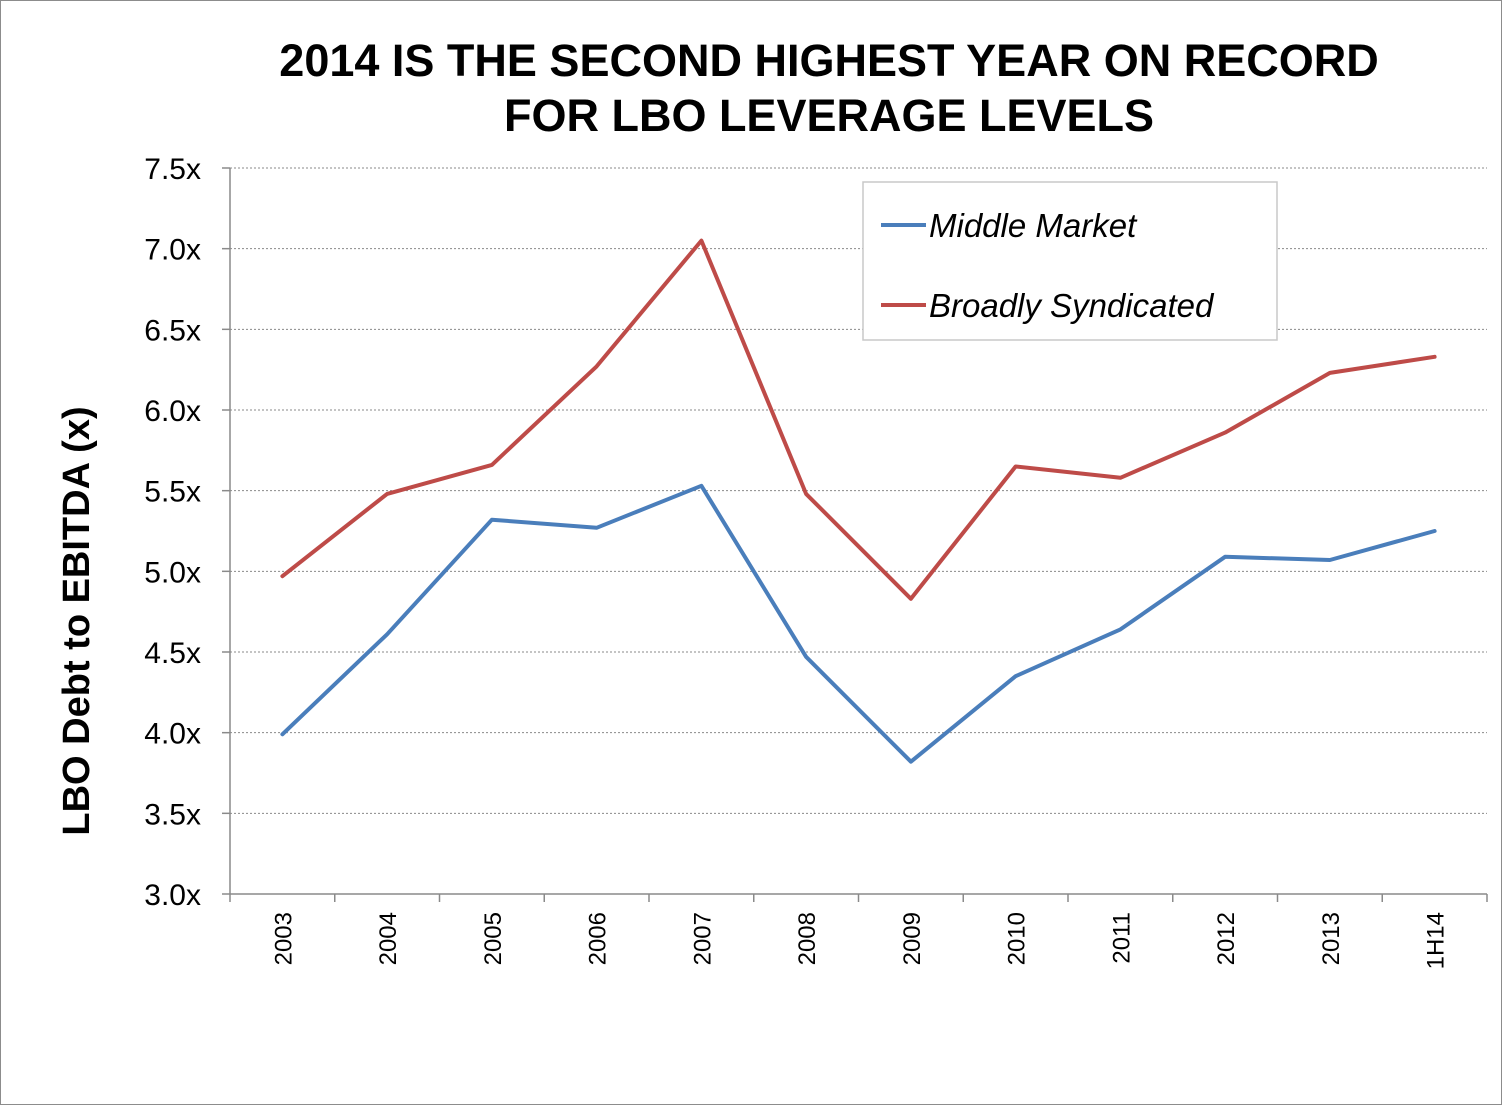 The image size is (1502, 1105). What do you see at coordinates (807, 938) in the screenshot?
I see `x-tick-label: 2008` at bounding box center [807, 938].